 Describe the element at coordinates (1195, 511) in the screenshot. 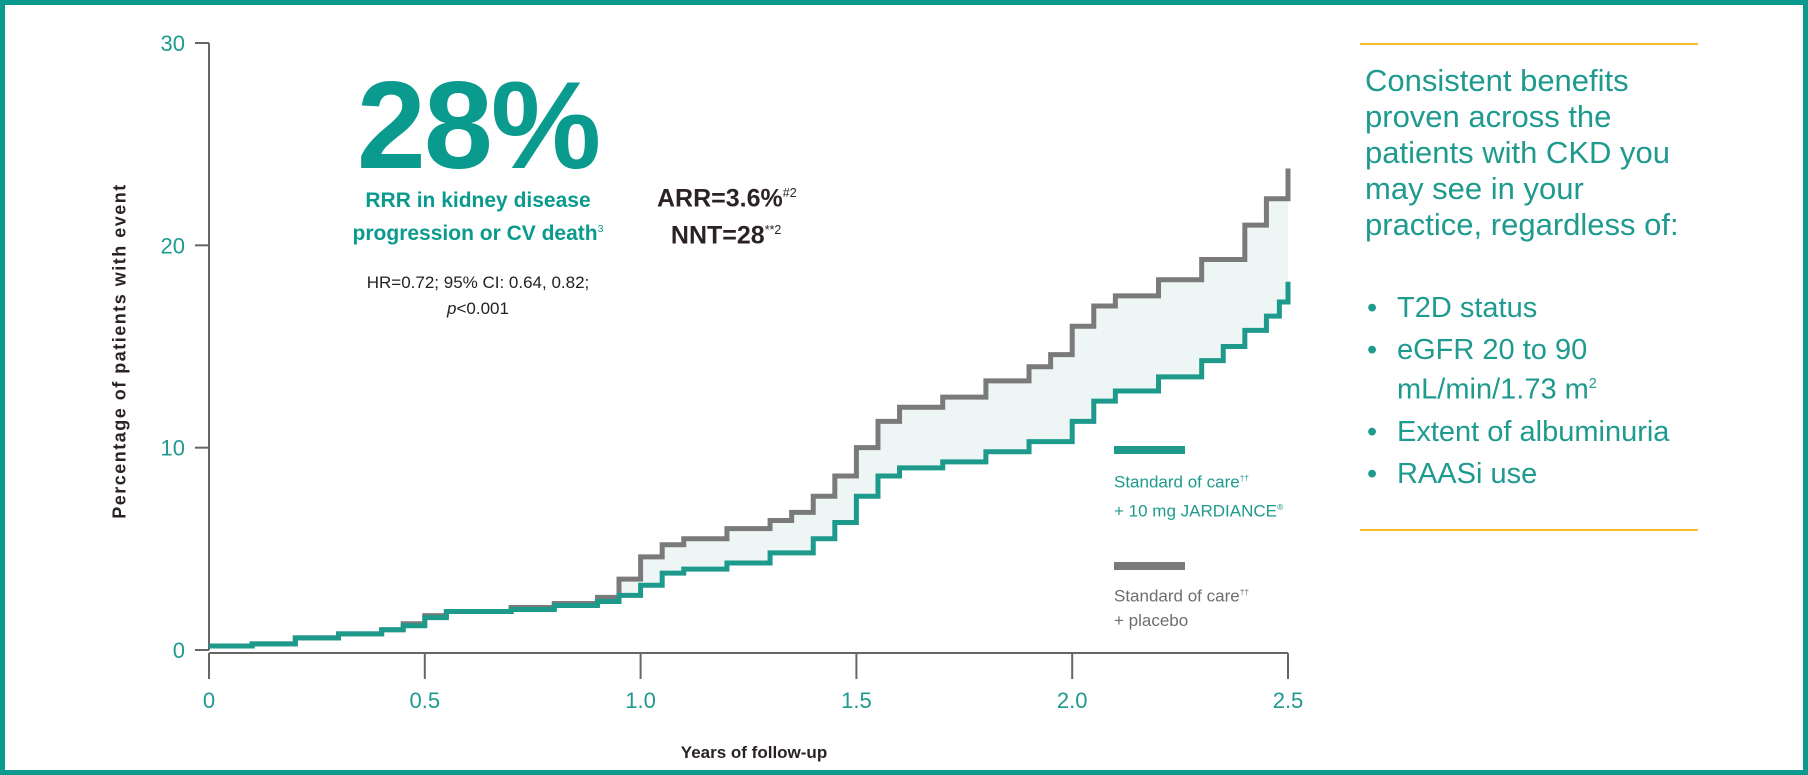

I see `legend-text: + 10 mg JARDIANCE` at that location.